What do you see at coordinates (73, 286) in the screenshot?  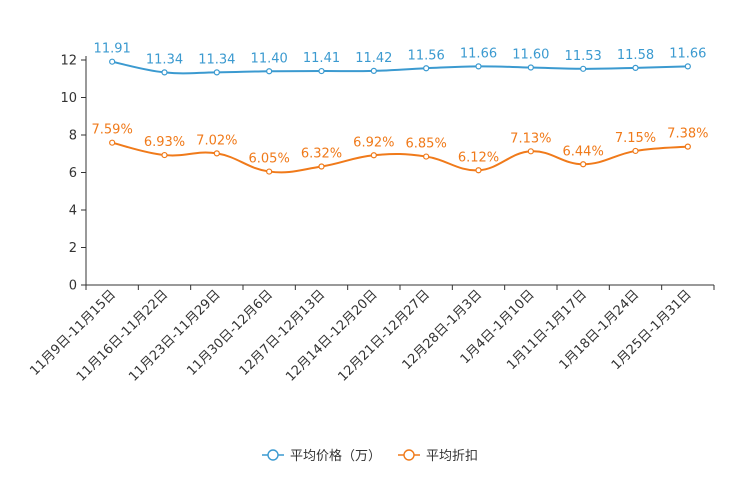 I see `y-tick-label: 0` at bounding box center [73, 286].